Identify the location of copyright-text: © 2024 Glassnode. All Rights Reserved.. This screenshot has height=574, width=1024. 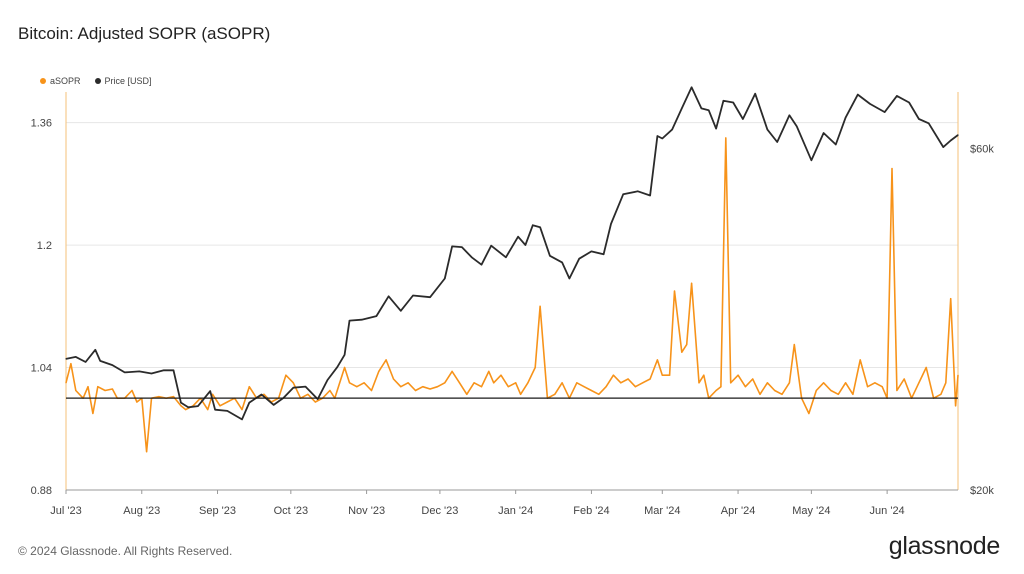
(125, 551).